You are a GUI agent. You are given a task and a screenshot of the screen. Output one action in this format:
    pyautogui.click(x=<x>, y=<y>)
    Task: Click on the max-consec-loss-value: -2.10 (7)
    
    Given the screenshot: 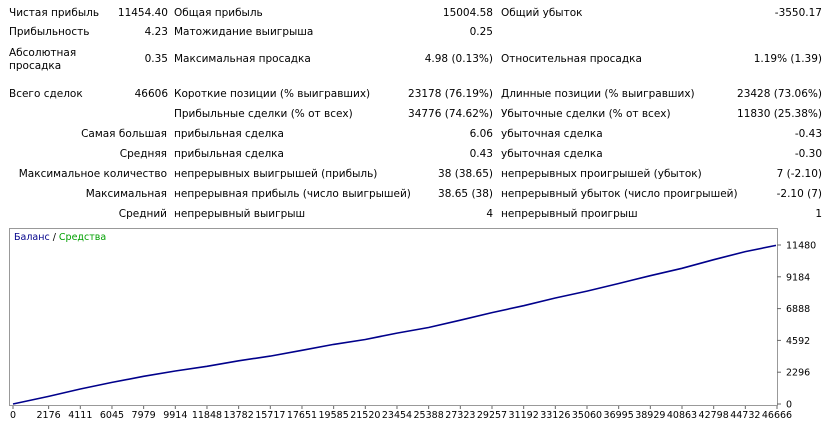 What is the action you would take?
    pyautogui.click(x=799, y=194)
    